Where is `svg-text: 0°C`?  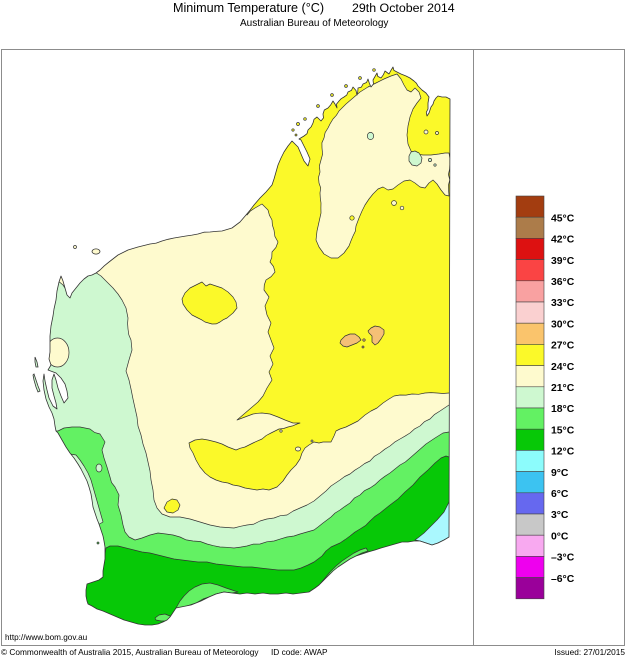 svg-text: 0°C is located at coordinates (560, 536).